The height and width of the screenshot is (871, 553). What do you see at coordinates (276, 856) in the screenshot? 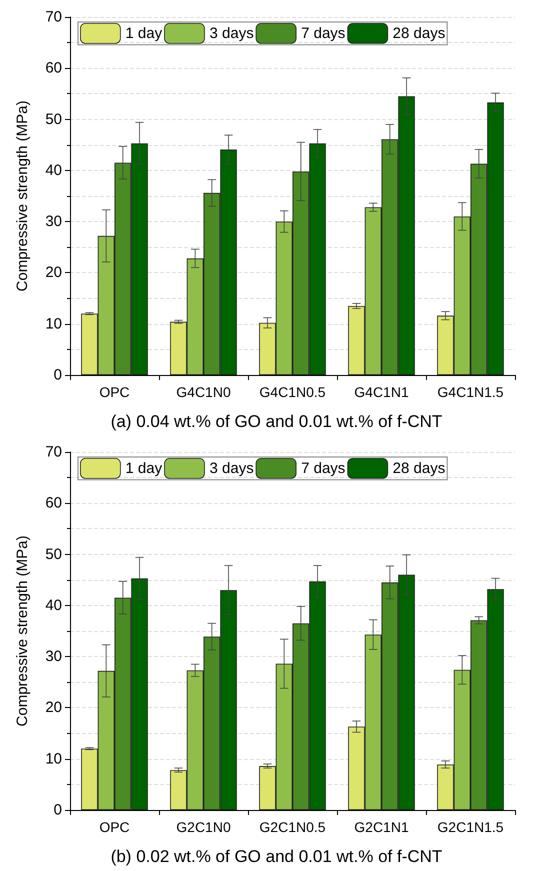
I see `text: (b) 0.02 wt.% of GO and 0.01 wt.% of f-CNT` at bounding box center [276, 856].